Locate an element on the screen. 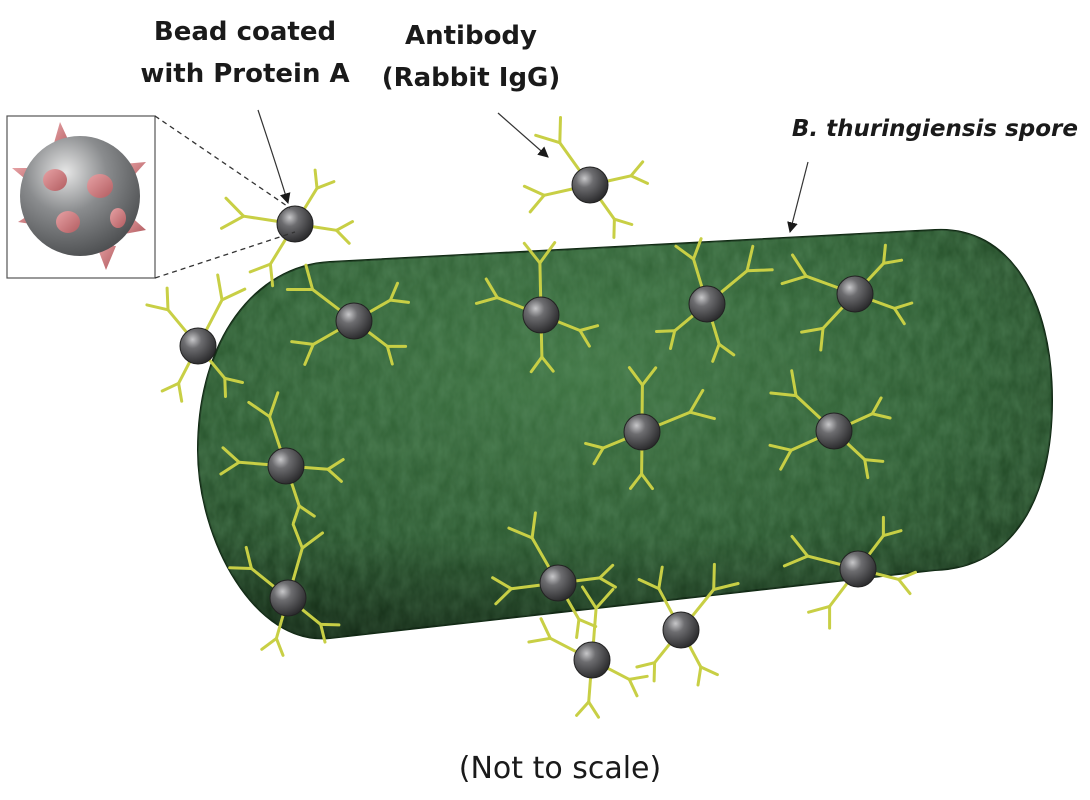  bead-inset is located at coordinates (151, 197).